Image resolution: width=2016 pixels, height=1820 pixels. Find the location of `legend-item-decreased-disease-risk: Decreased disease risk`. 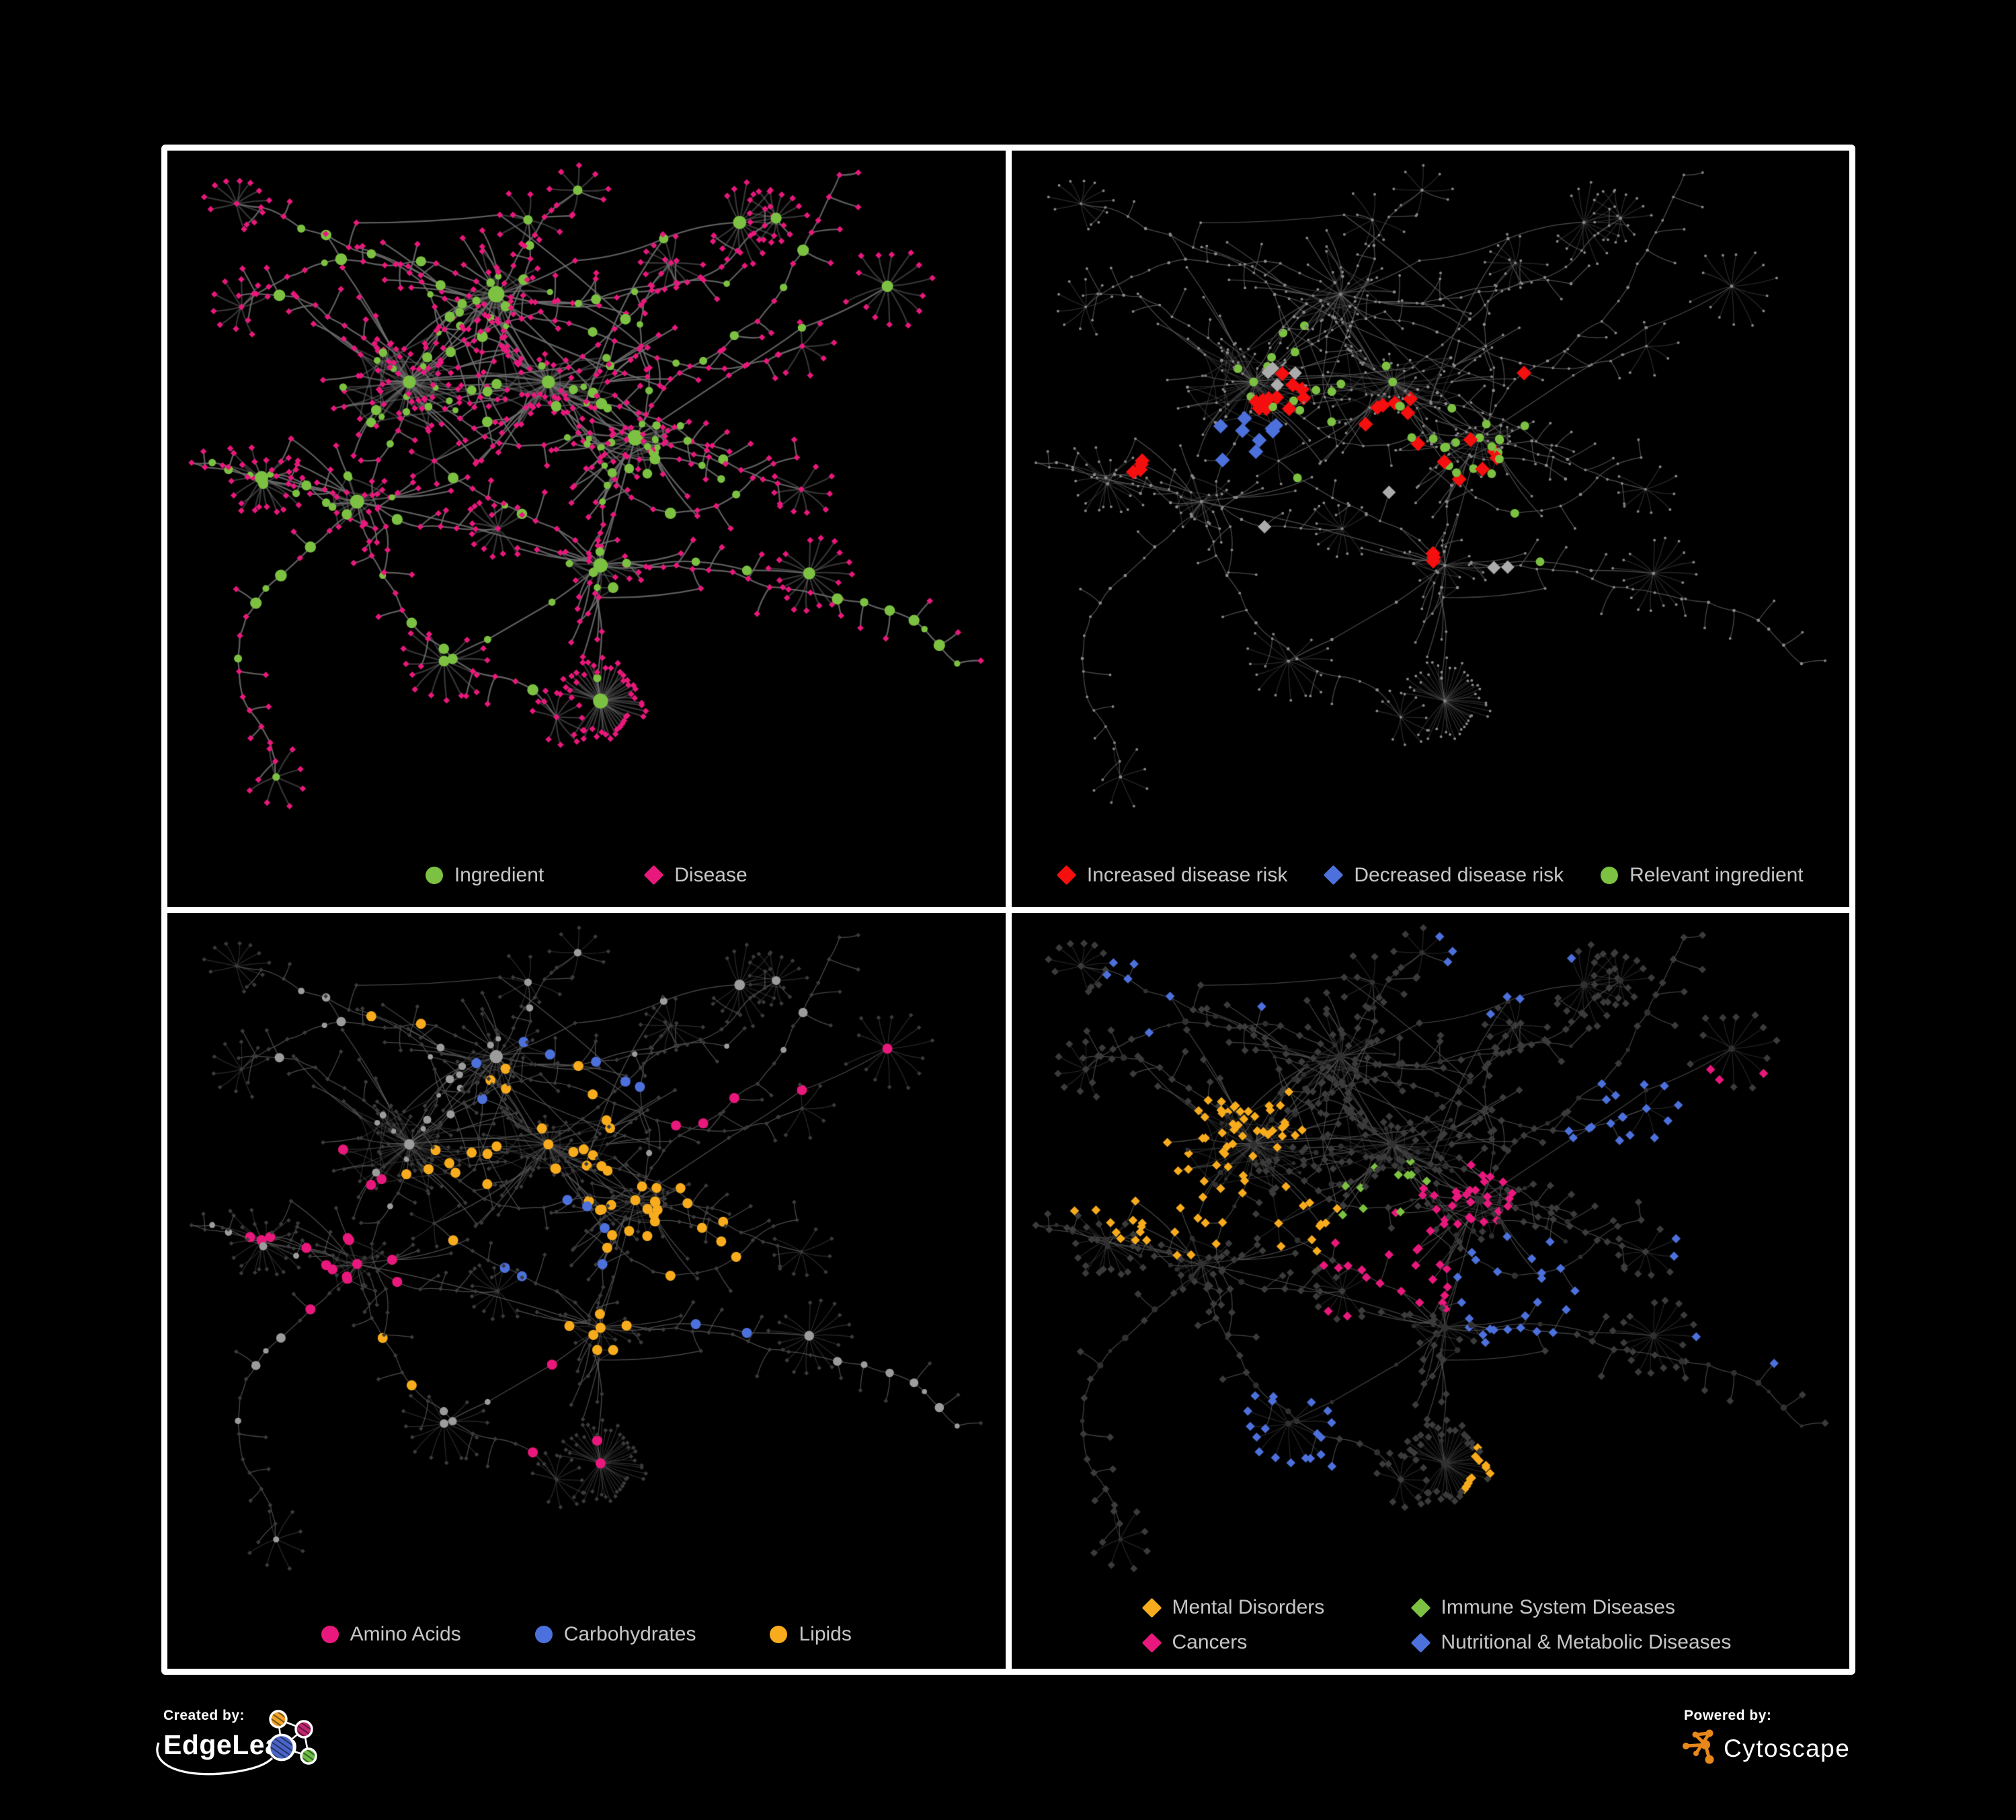

legend-item-decreased-disease-risk: Decreased disease risk is located at coordinates (1443, 875).